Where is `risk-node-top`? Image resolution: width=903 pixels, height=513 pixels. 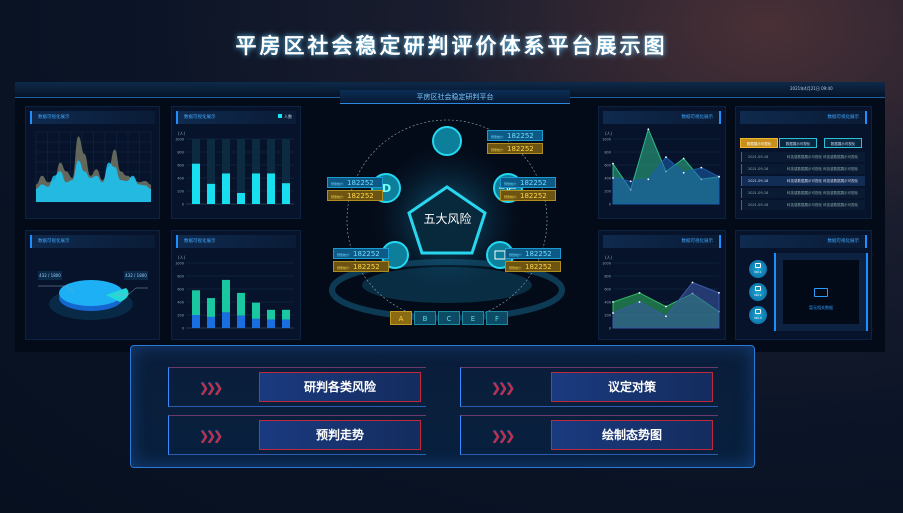 risk-node-top is located at coordinates (447, 141).